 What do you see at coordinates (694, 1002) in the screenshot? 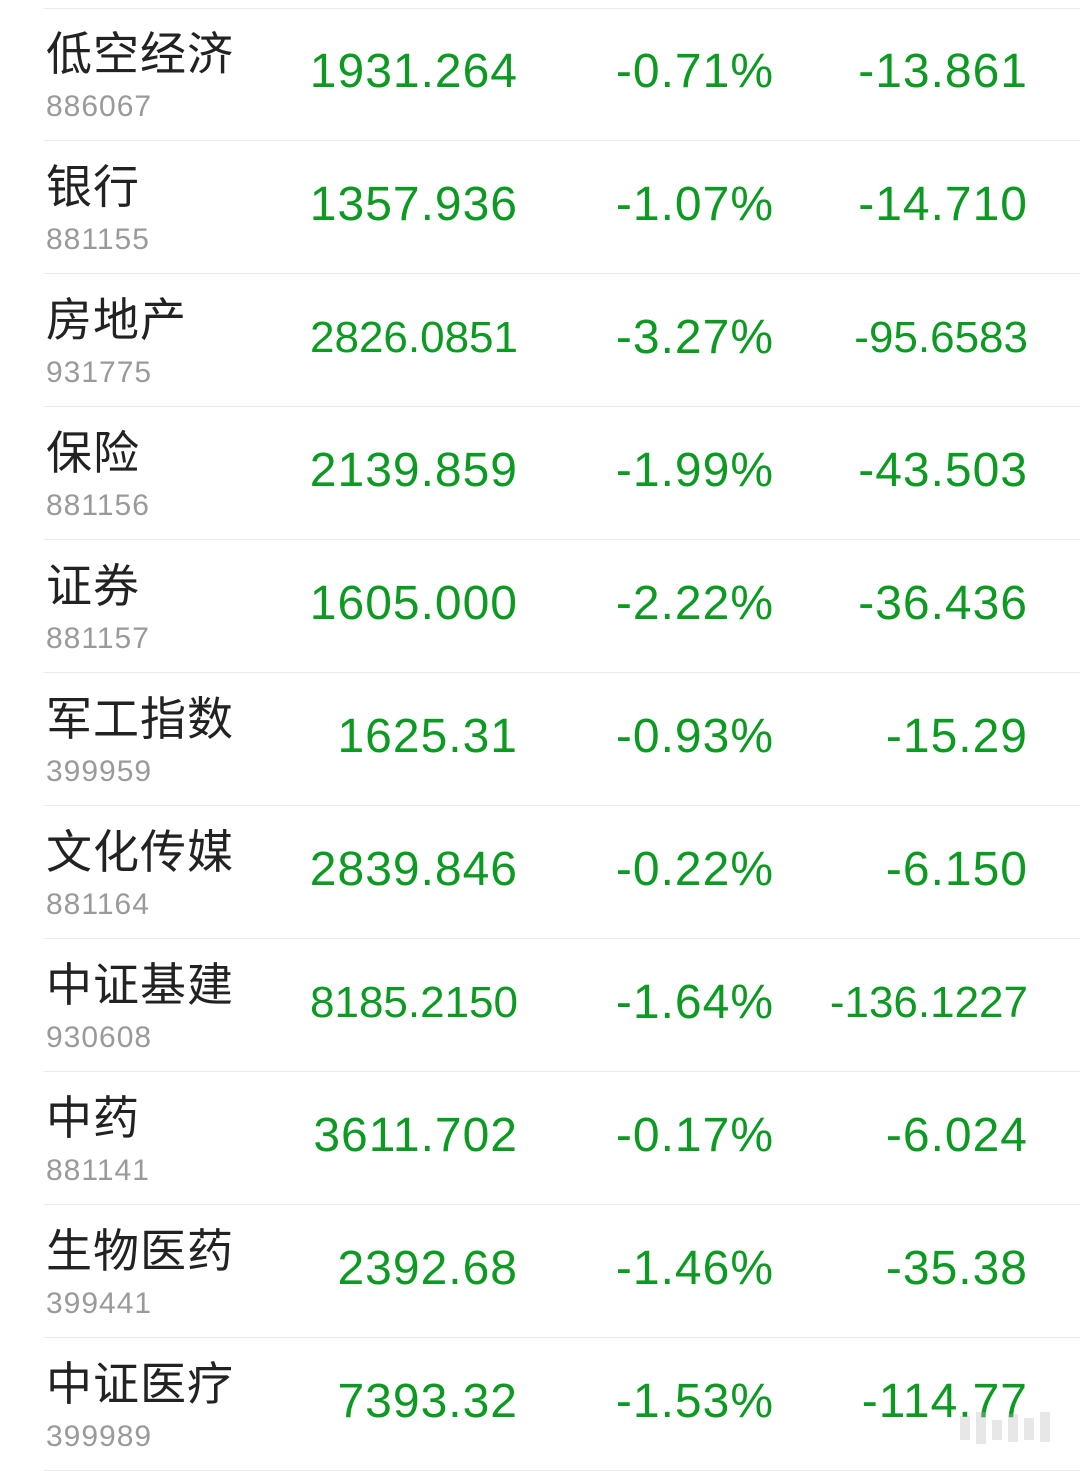
I see `index-change-percent: -1.64%` at bounding box center [694, 1002].